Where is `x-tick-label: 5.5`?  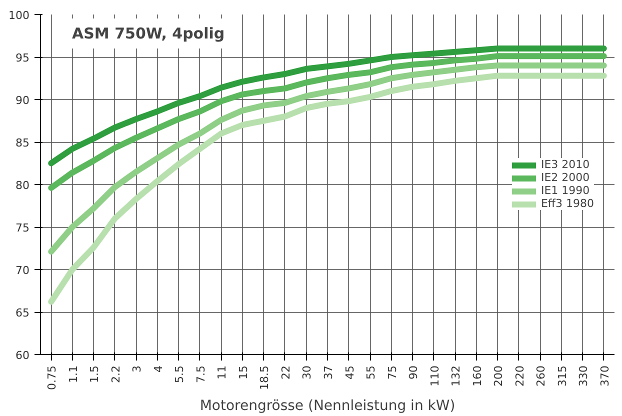 x-tick-label: 5.5 is located at coordinates (179, 374).